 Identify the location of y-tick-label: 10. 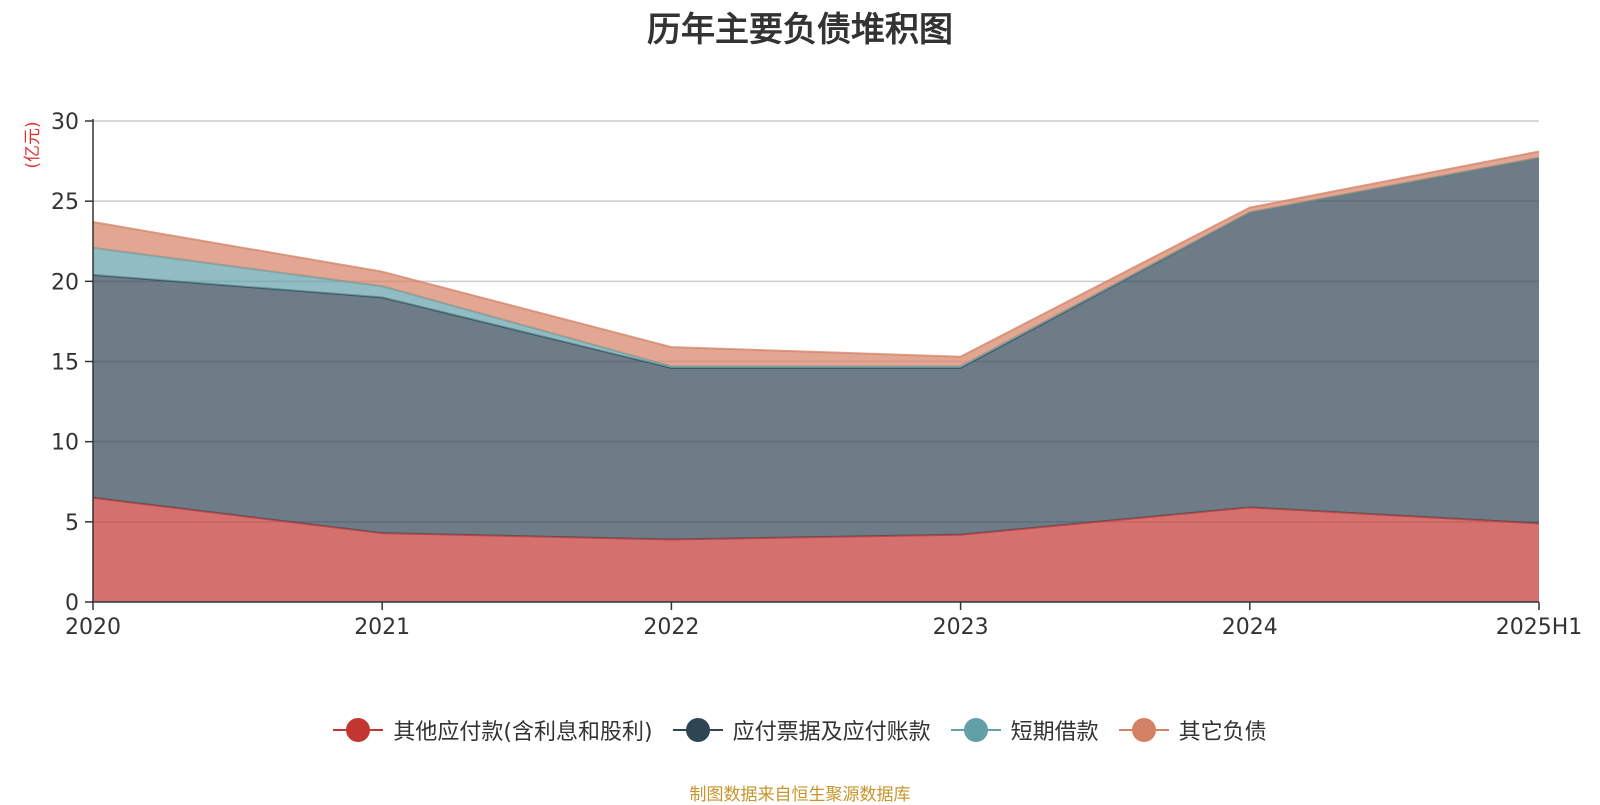
(65, 443).